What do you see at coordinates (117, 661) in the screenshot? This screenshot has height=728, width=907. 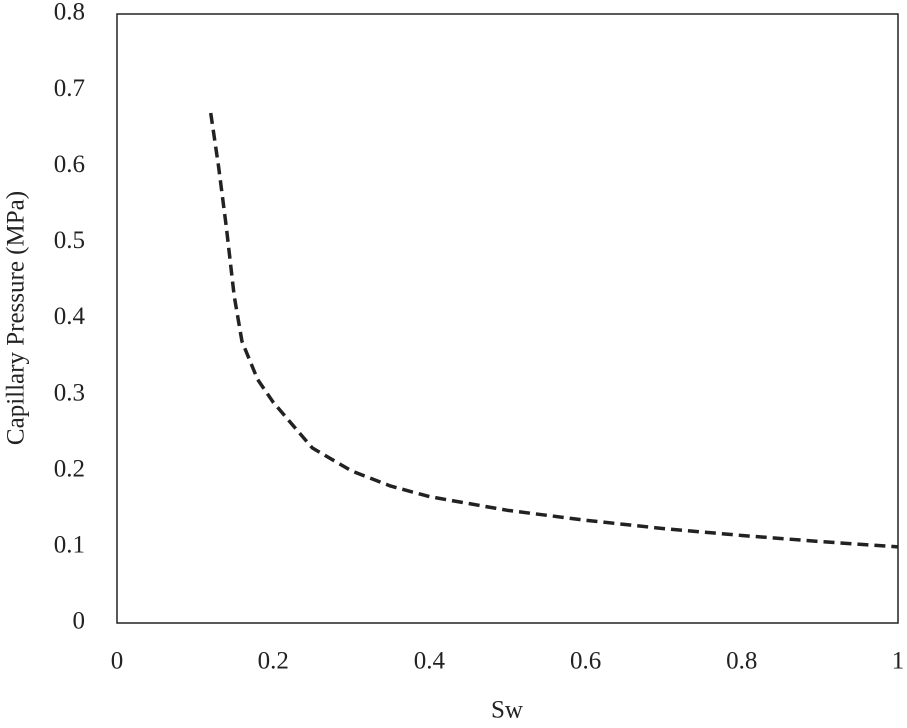 I see `x-tick-label: 0` at bounding box center [117, 661].